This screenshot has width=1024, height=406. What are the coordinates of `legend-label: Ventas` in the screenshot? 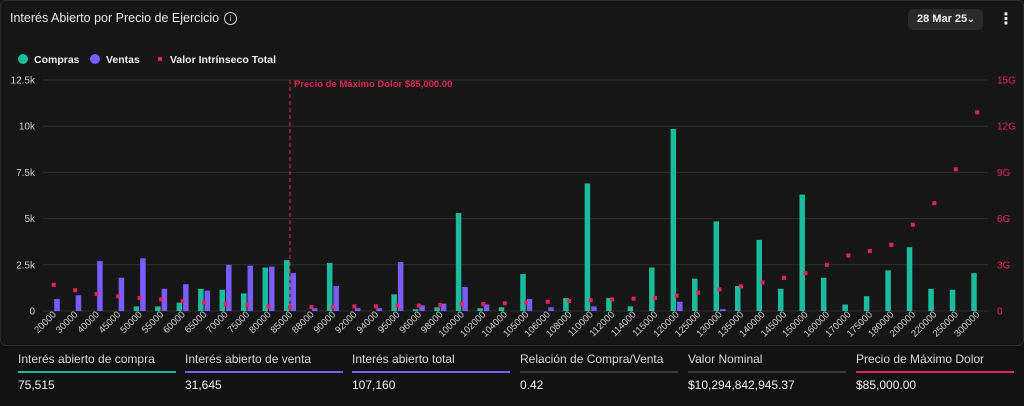 It's located at (123, 60).